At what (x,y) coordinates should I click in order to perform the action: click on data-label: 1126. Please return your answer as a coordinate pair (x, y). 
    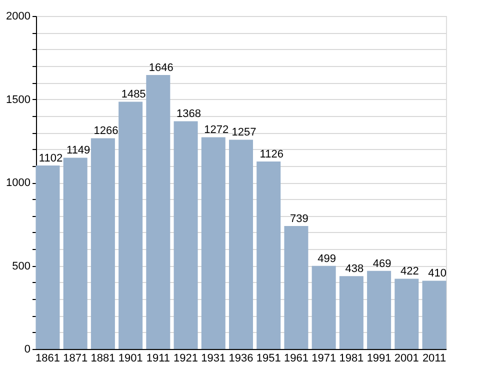
    Looking at the image, I should click on (272, 154).